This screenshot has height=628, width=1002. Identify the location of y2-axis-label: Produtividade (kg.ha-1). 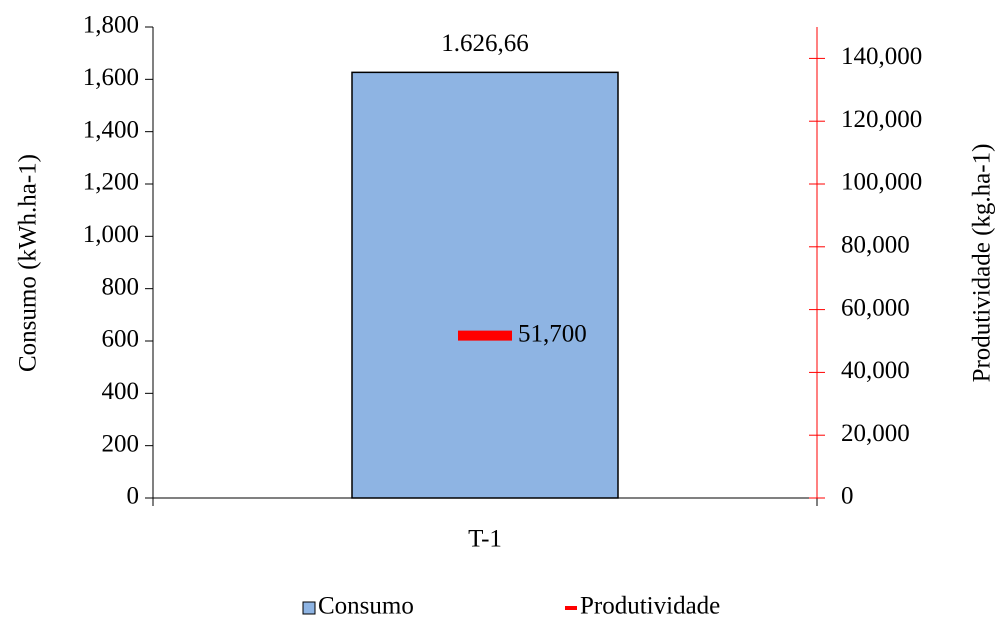
(982, 263).